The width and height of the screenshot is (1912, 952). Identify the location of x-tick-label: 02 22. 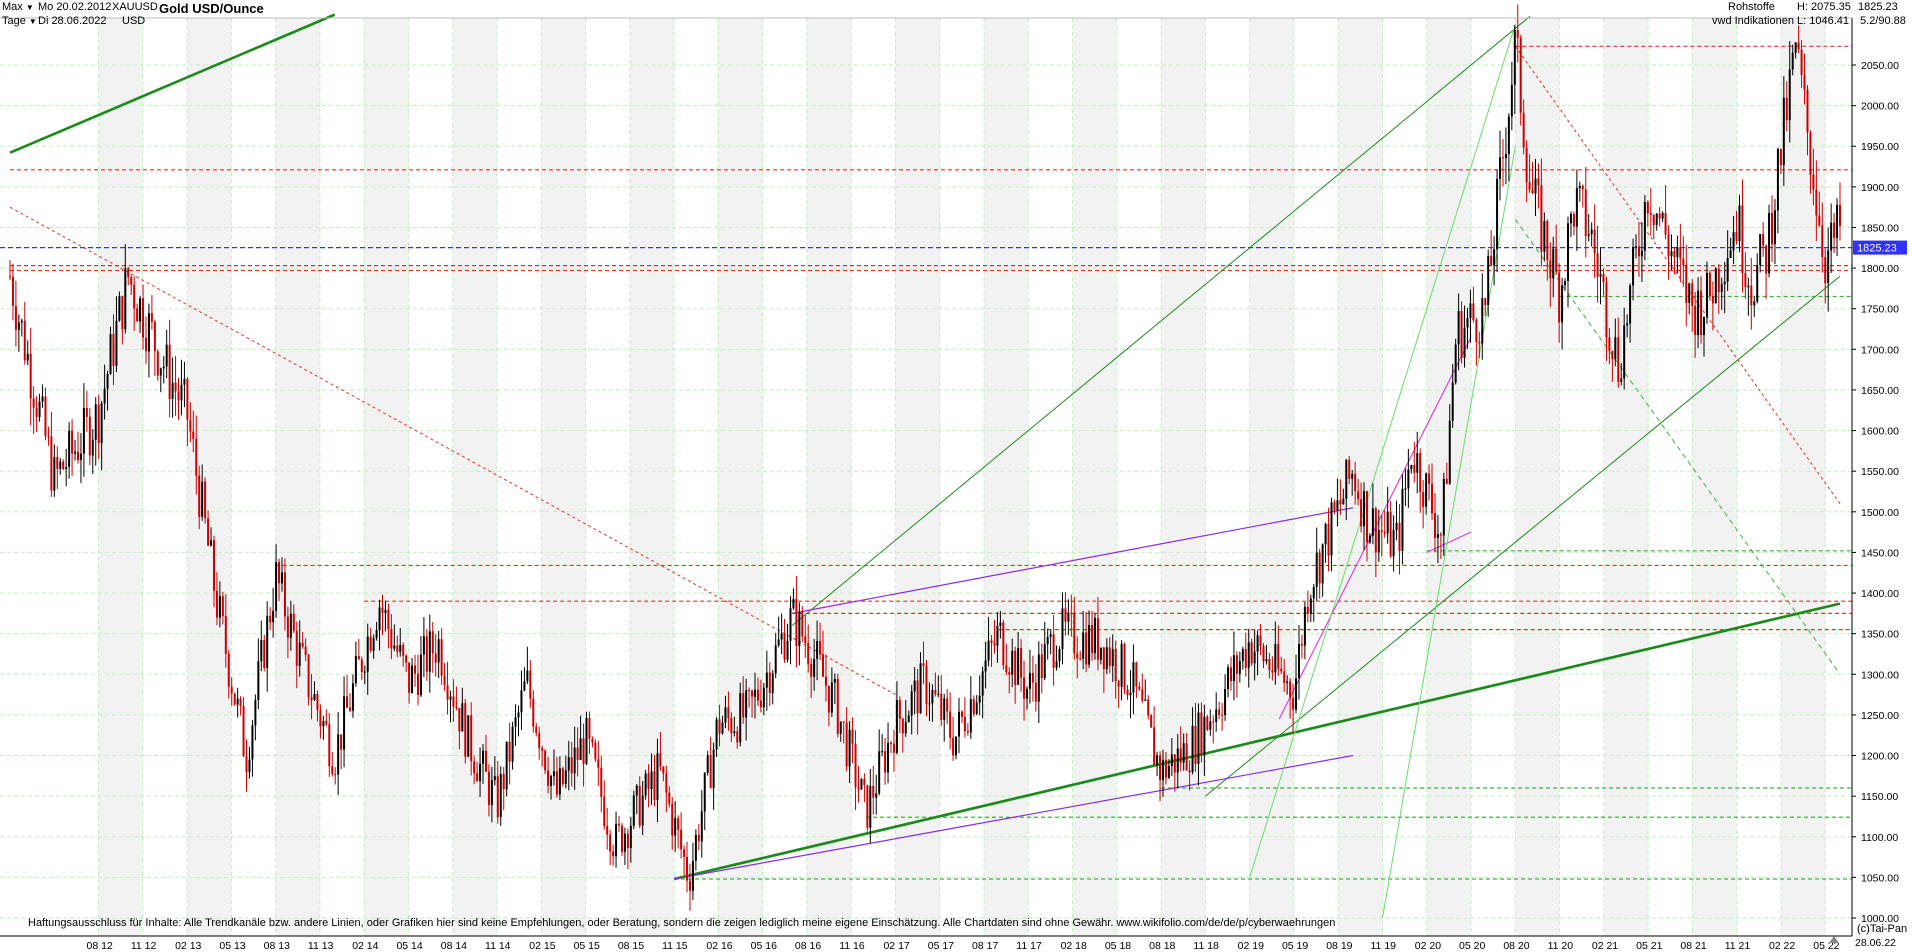
(1782, 946).